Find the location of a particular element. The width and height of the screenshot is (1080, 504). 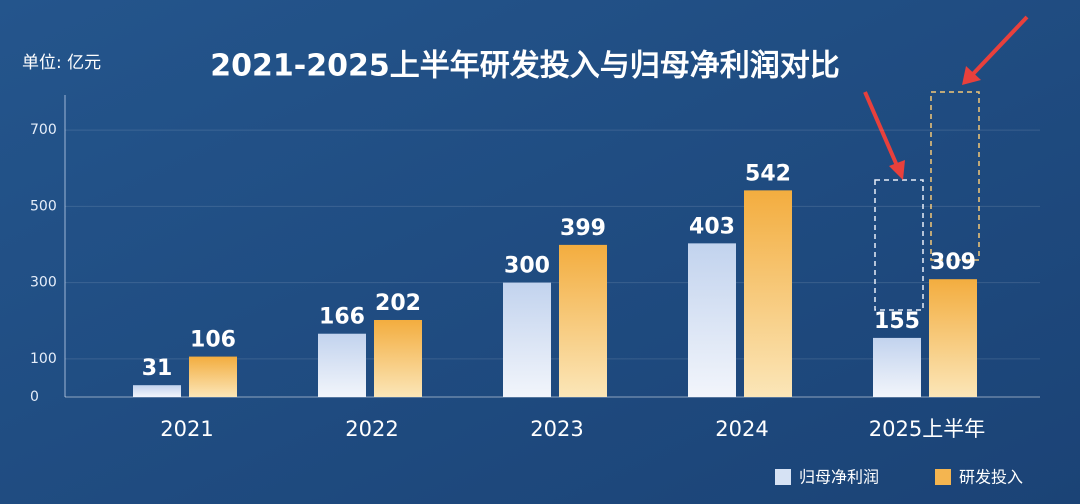

legend-label: 归母净利润 is located at coordinates (839, 477).